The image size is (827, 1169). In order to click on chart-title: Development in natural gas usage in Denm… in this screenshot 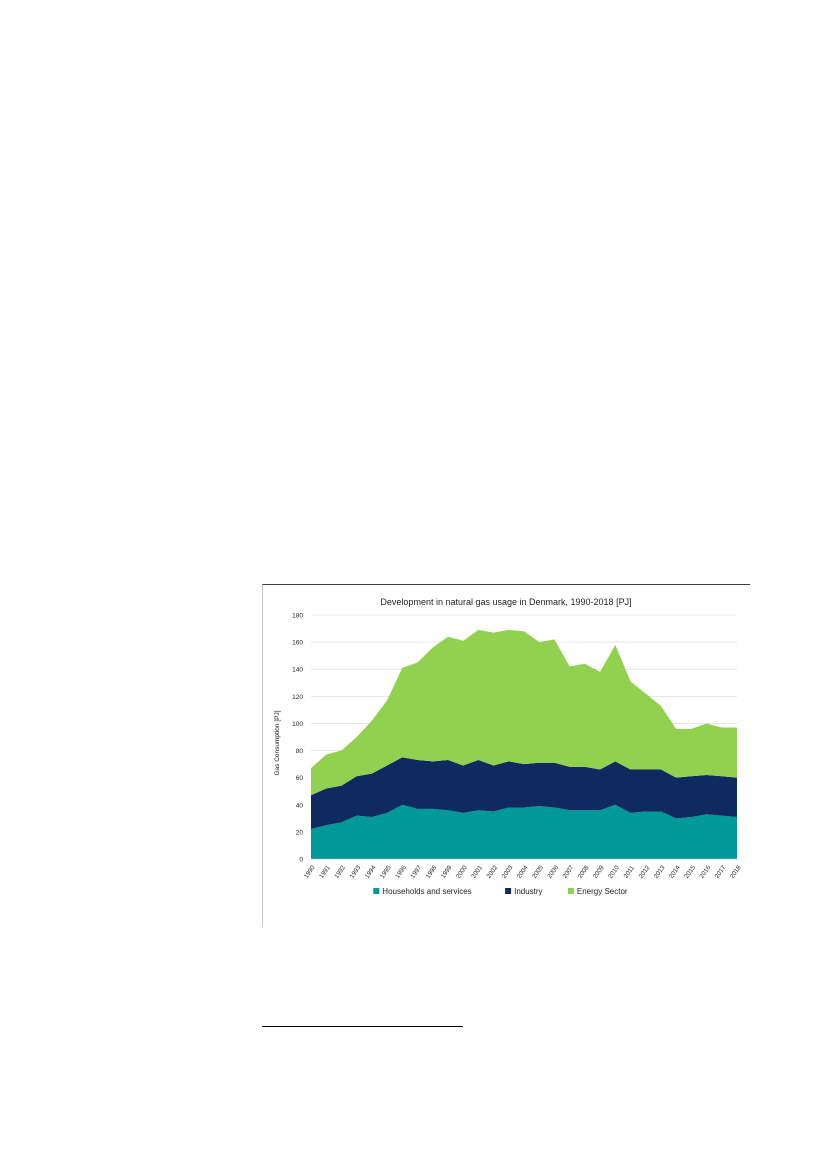, I will do `click(505, 602)`.